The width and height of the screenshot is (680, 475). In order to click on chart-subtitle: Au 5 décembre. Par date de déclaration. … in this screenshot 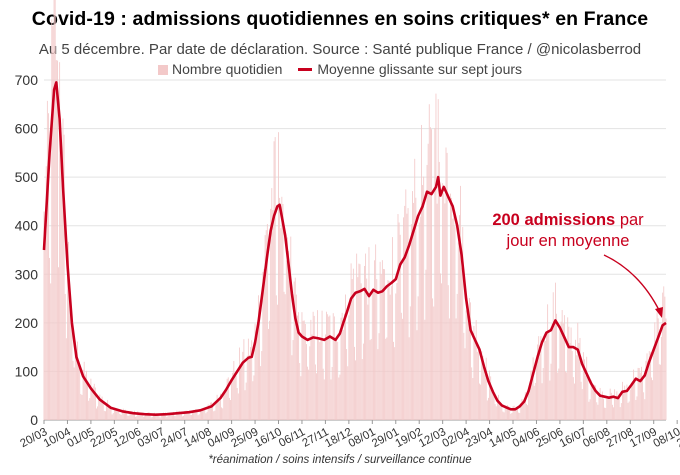, I will do `click(340, 49)`.